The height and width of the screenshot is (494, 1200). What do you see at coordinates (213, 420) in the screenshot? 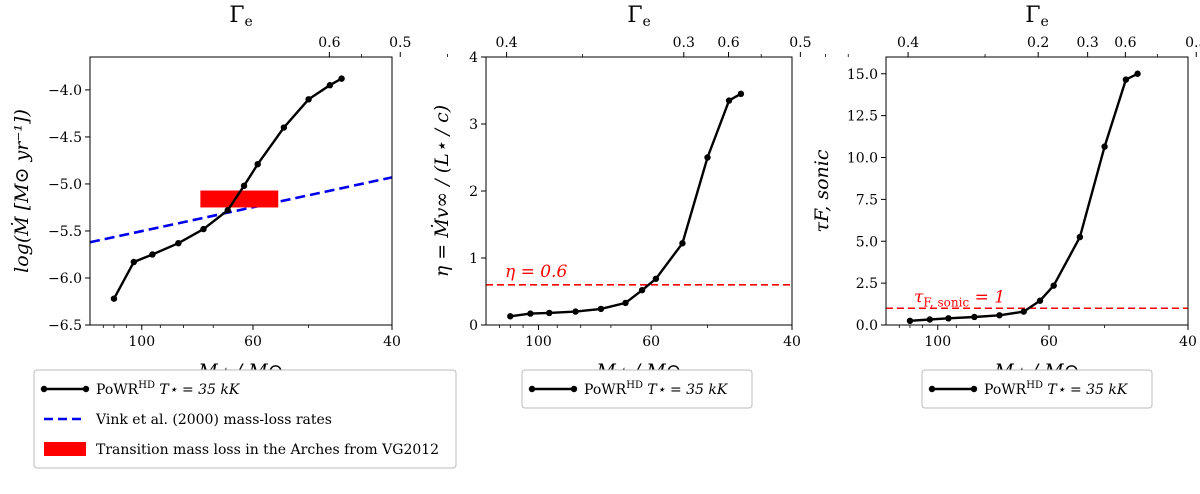
I see `legend-label: Vink et al. (2000) mass-loss rates` at bounding box center [213, 420].